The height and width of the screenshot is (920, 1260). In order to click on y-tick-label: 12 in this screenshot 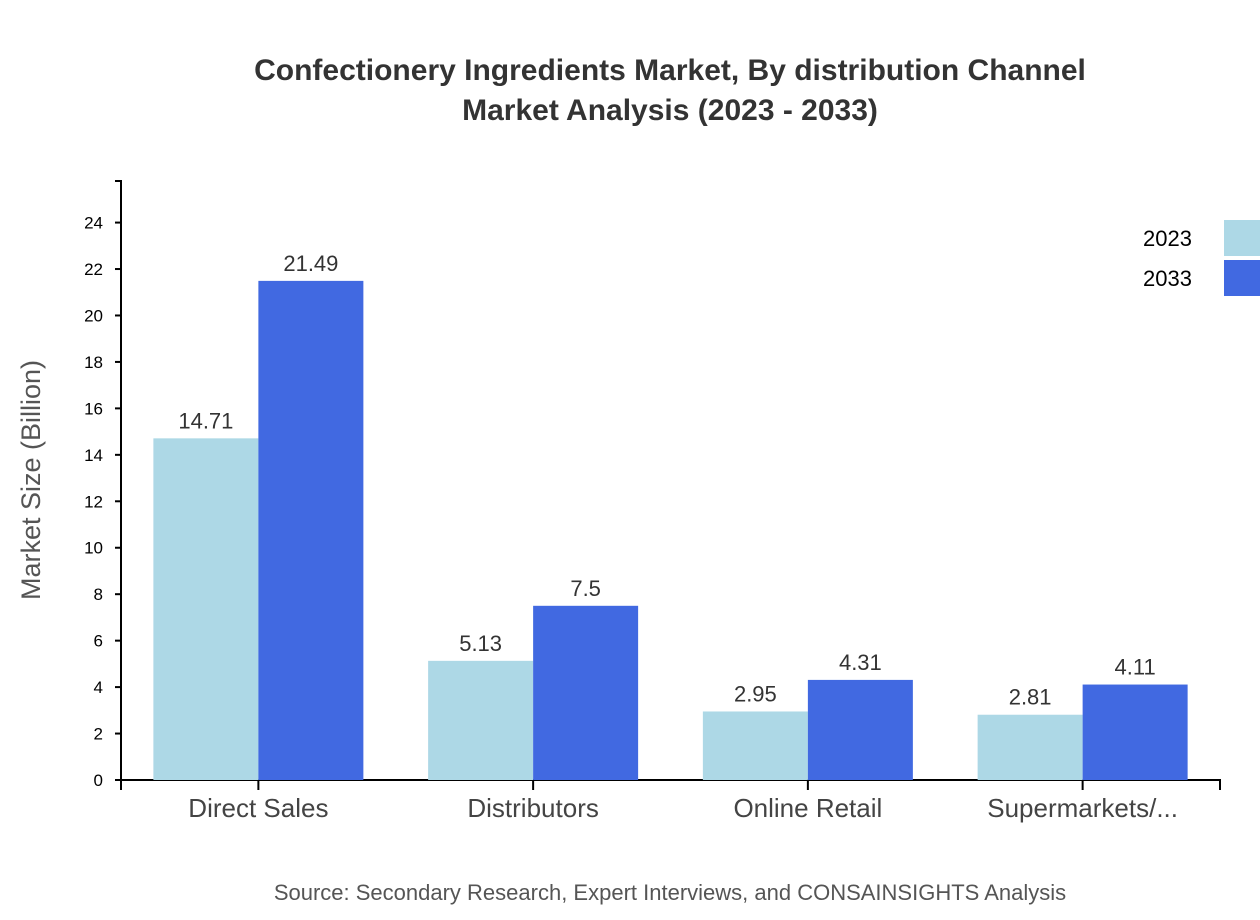, I will do `click(93, 501)`.